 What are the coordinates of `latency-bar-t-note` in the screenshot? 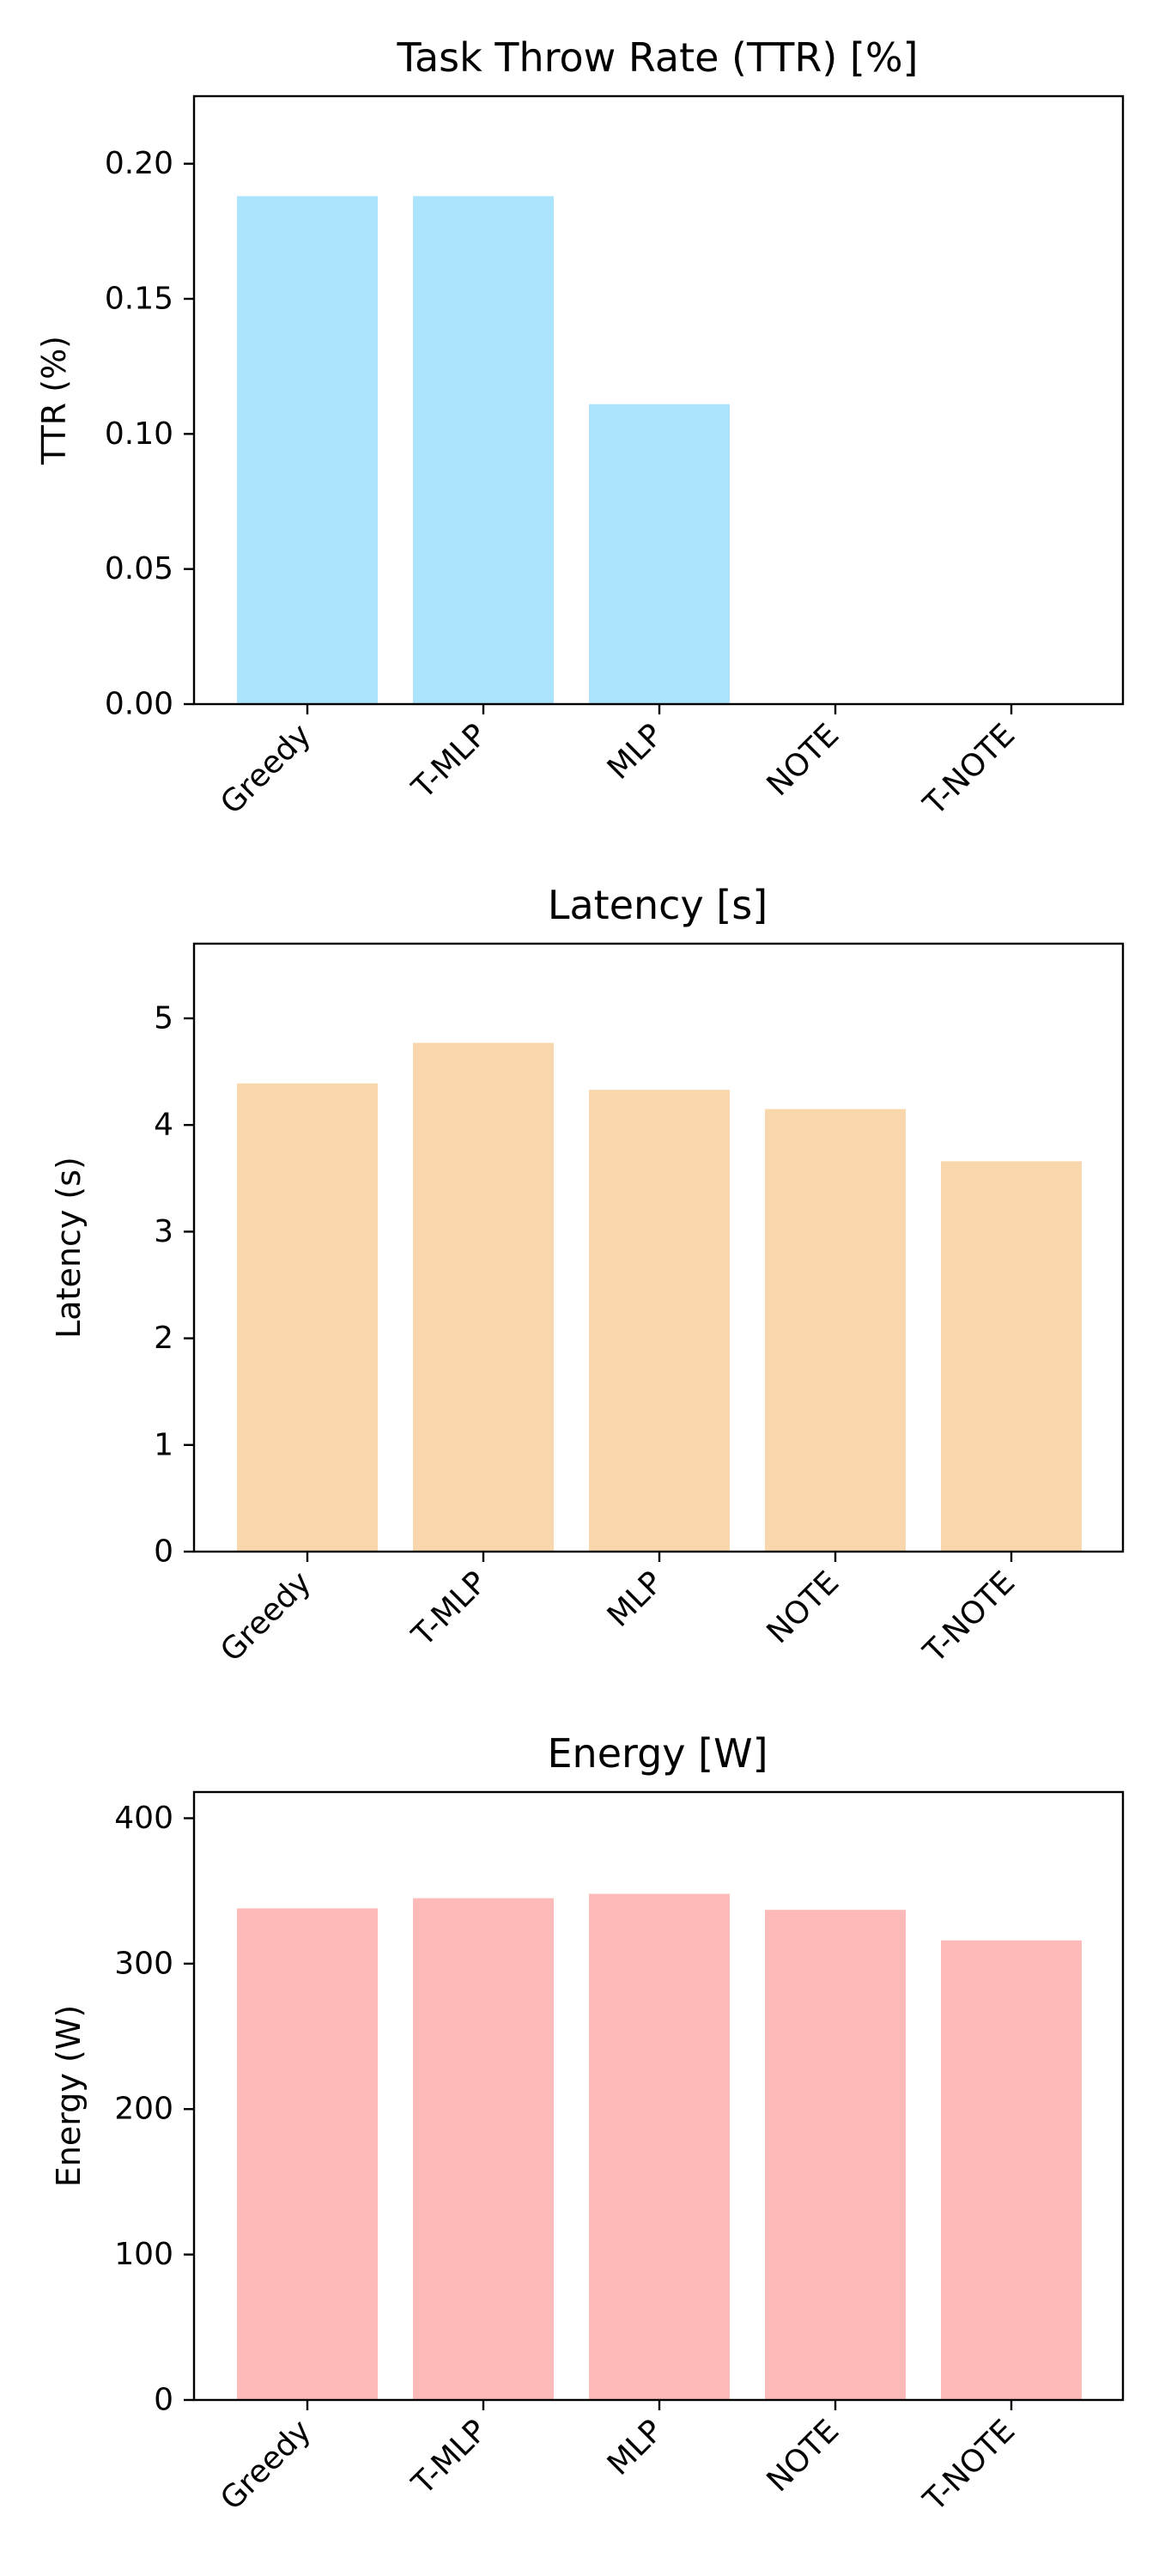 It's located at (1011, 1356).